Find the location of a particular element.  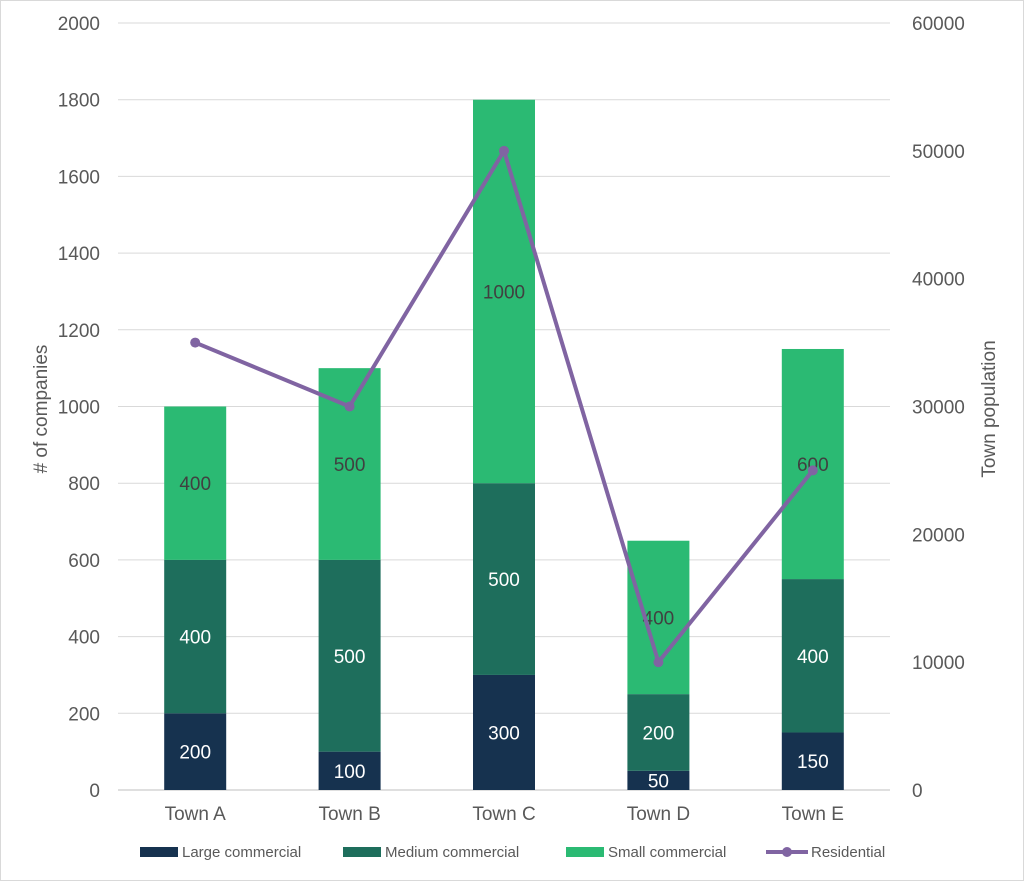

y2-tick-label: 0 is located at coordinates (917, 791).